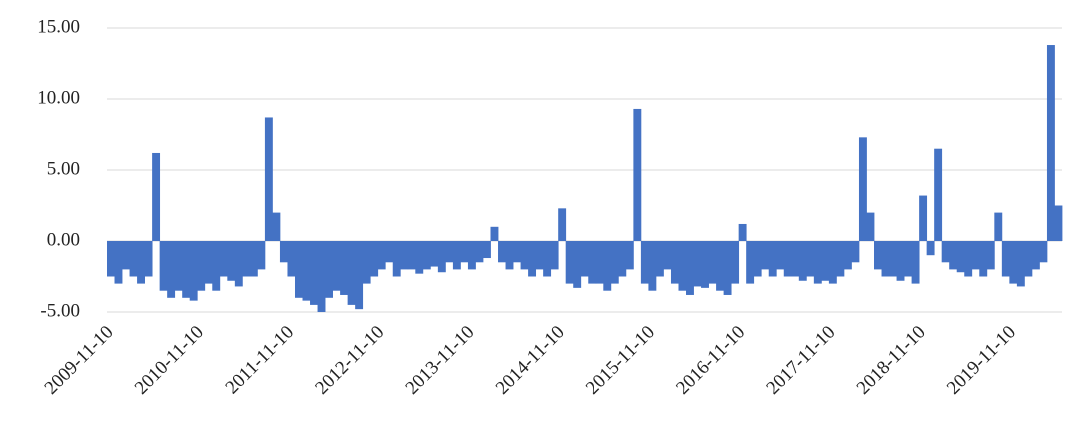 The image size is (1080, 442). Describe the element at coordinates (440, 360) in the screenshot. I see `x-tick-label: 2013-11-10` at that location.